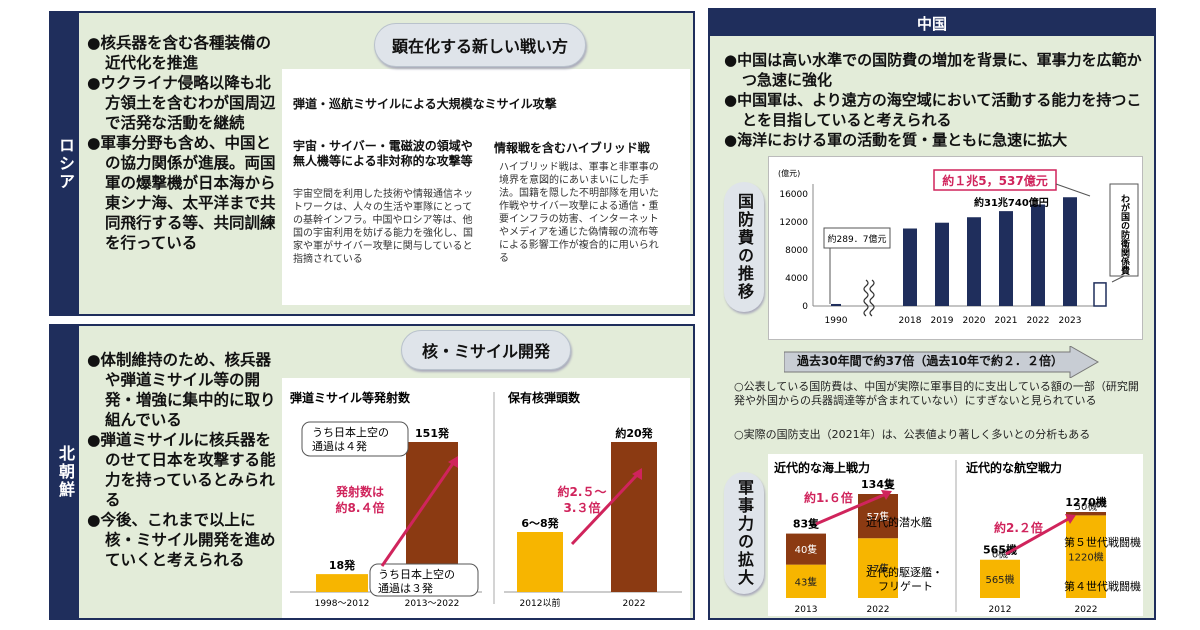 This screenshot has width=1200, height=630. What do you see at coordinates (540, 603) in the screenshot?
I see `warhead-category-label: 2012以前` at bounding box center [540, 603].